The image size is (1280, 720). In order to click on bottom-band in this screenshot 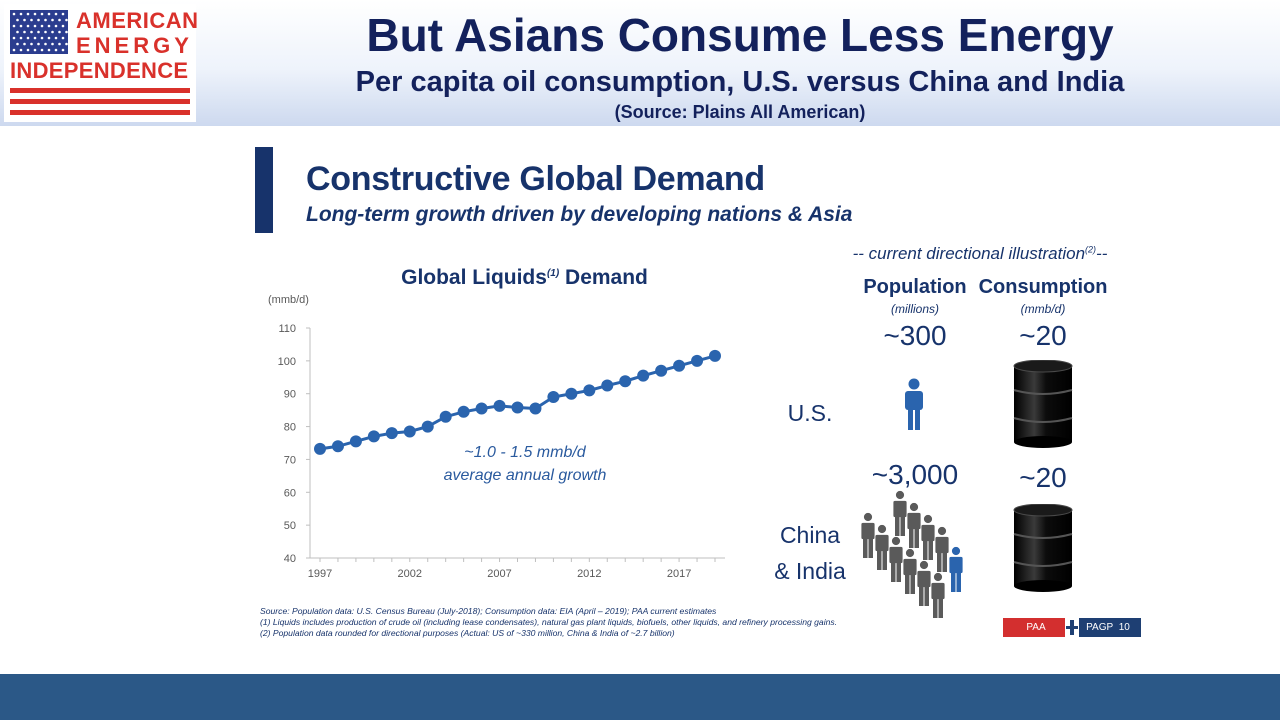, I will do `click(640, 697)`.